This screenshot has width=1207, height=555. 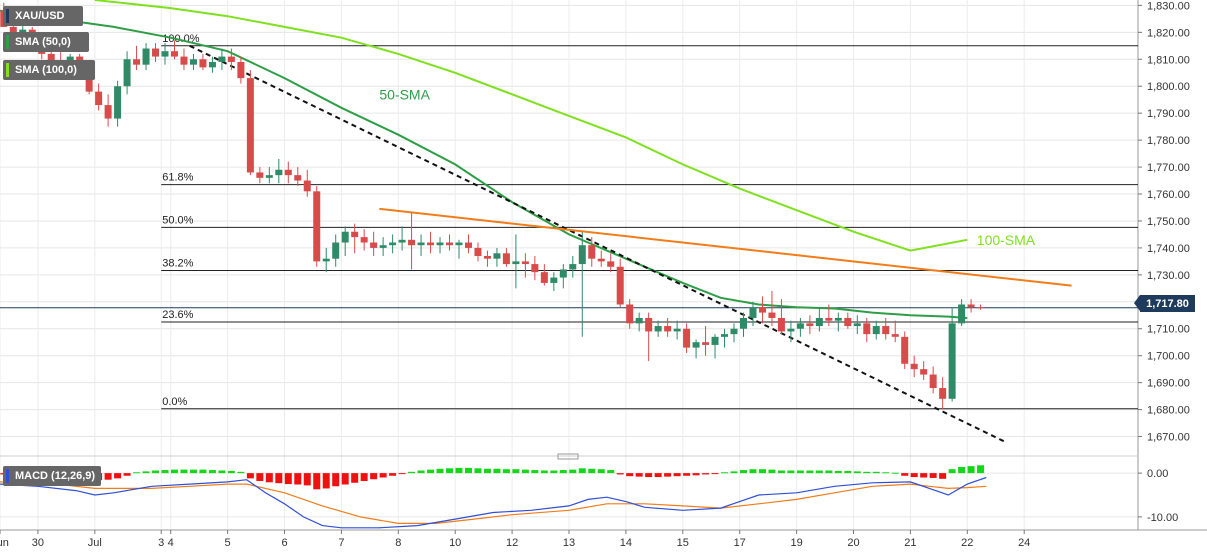 I want to click on price-tick-label-8: 1,750.00, so click(x=1168, y=222).